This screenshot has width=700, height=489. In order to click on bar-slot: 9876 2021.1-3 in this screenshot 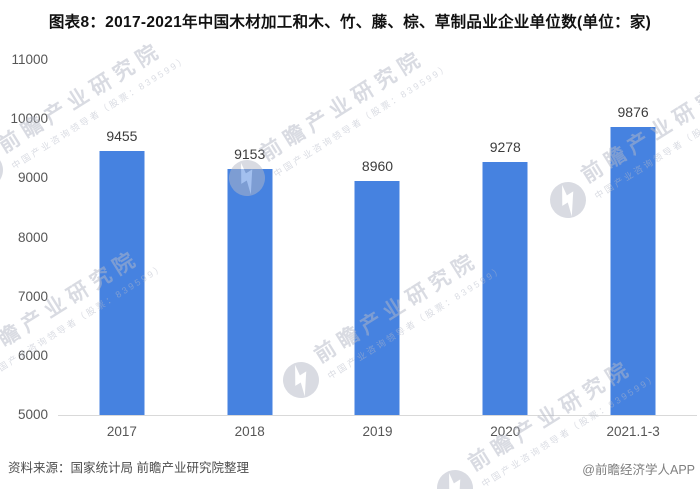, I will do `click(633, 249)`.